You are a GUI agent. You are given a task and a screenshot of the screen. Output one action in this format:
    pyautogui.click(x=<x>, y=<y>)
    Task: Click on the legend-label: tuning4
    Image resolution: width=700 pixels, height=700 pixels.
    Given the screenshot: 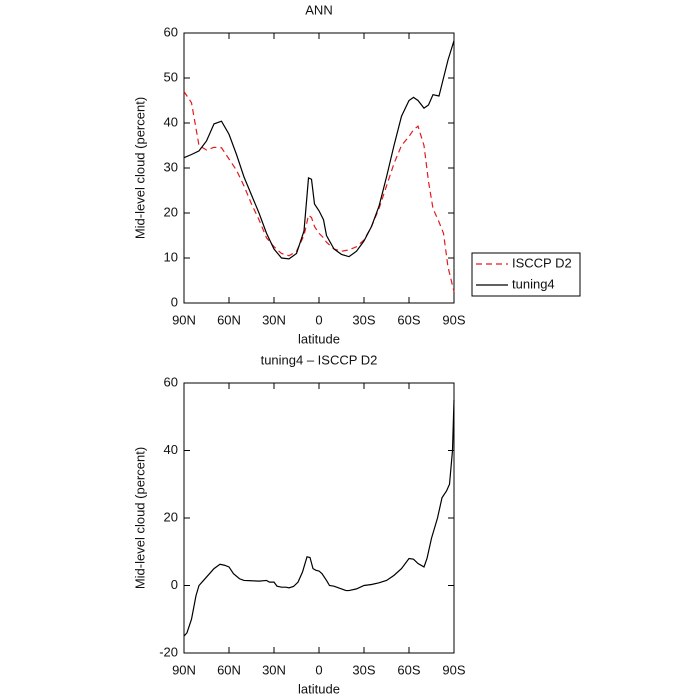 What is the action you would take?
    pyautogui.click(x=533, y=283)
    